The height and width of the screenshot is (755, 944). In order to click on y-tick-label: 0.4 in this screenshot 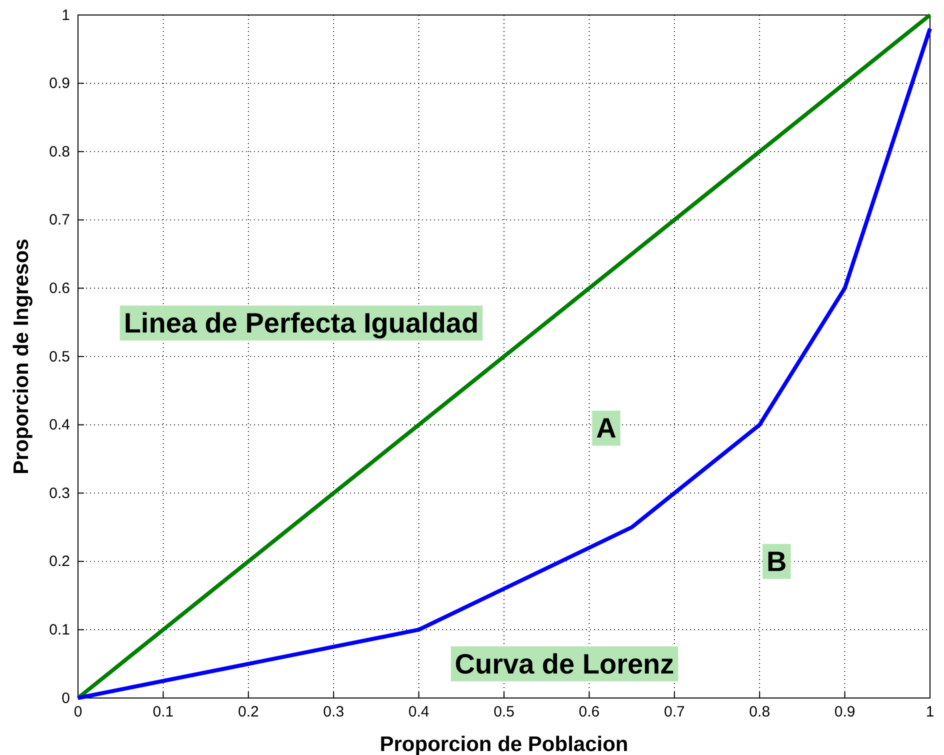, I will do `click(59, 425)`.